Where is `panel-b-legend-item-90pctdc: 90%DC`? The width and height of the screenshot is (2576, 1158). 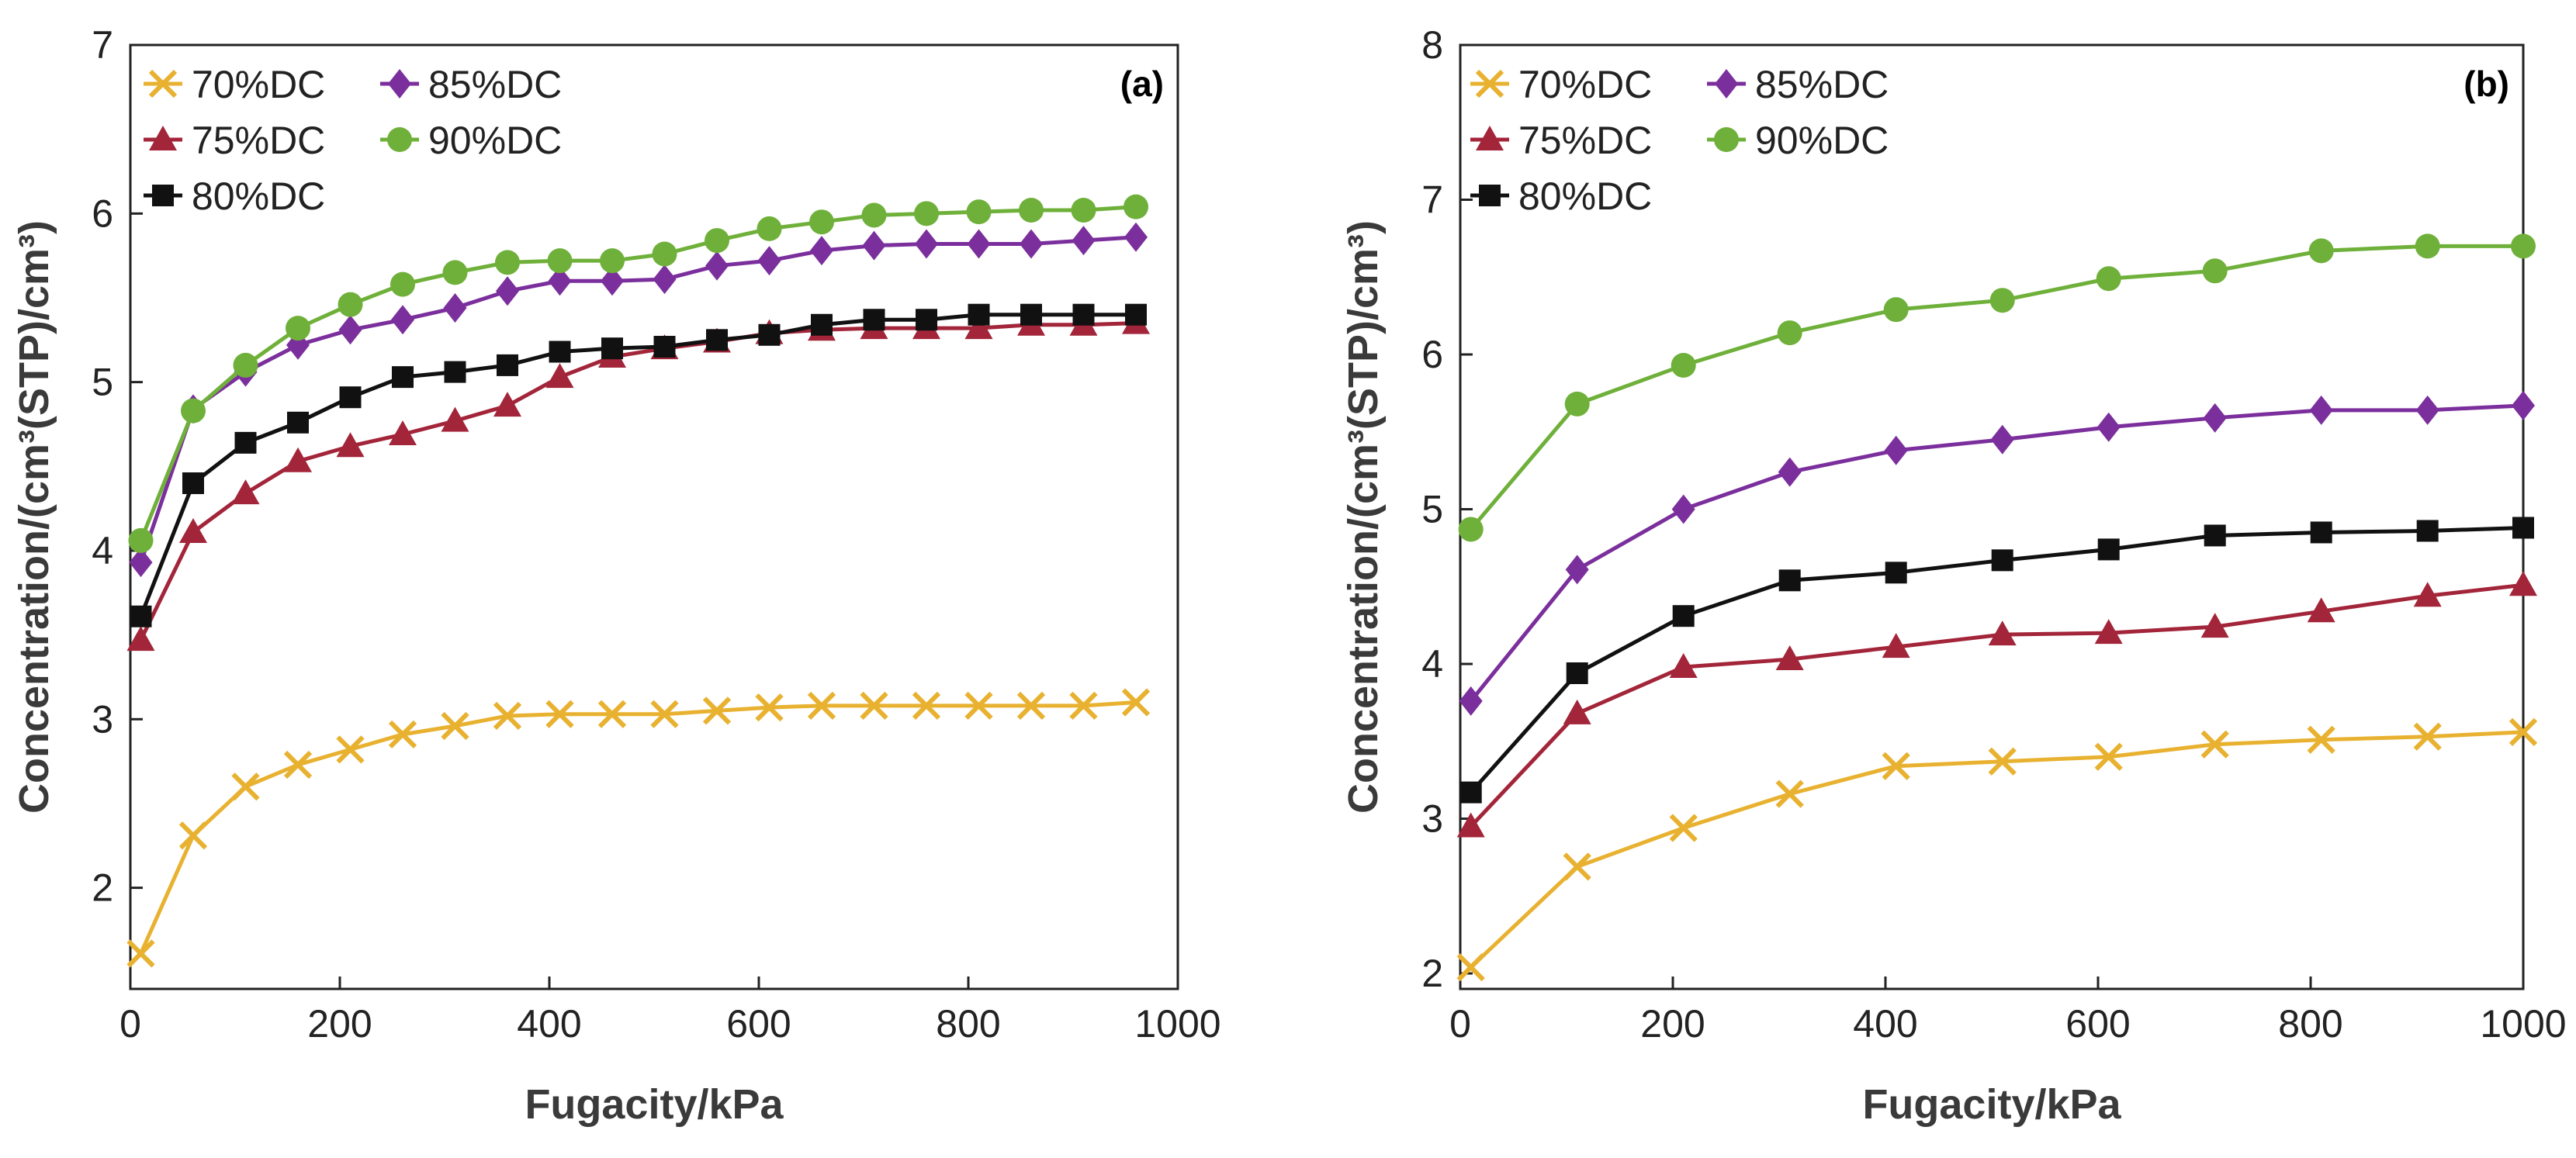 panel-b-legend-item-90pctdc: 90%DC is located at coordinates (1798, 140).